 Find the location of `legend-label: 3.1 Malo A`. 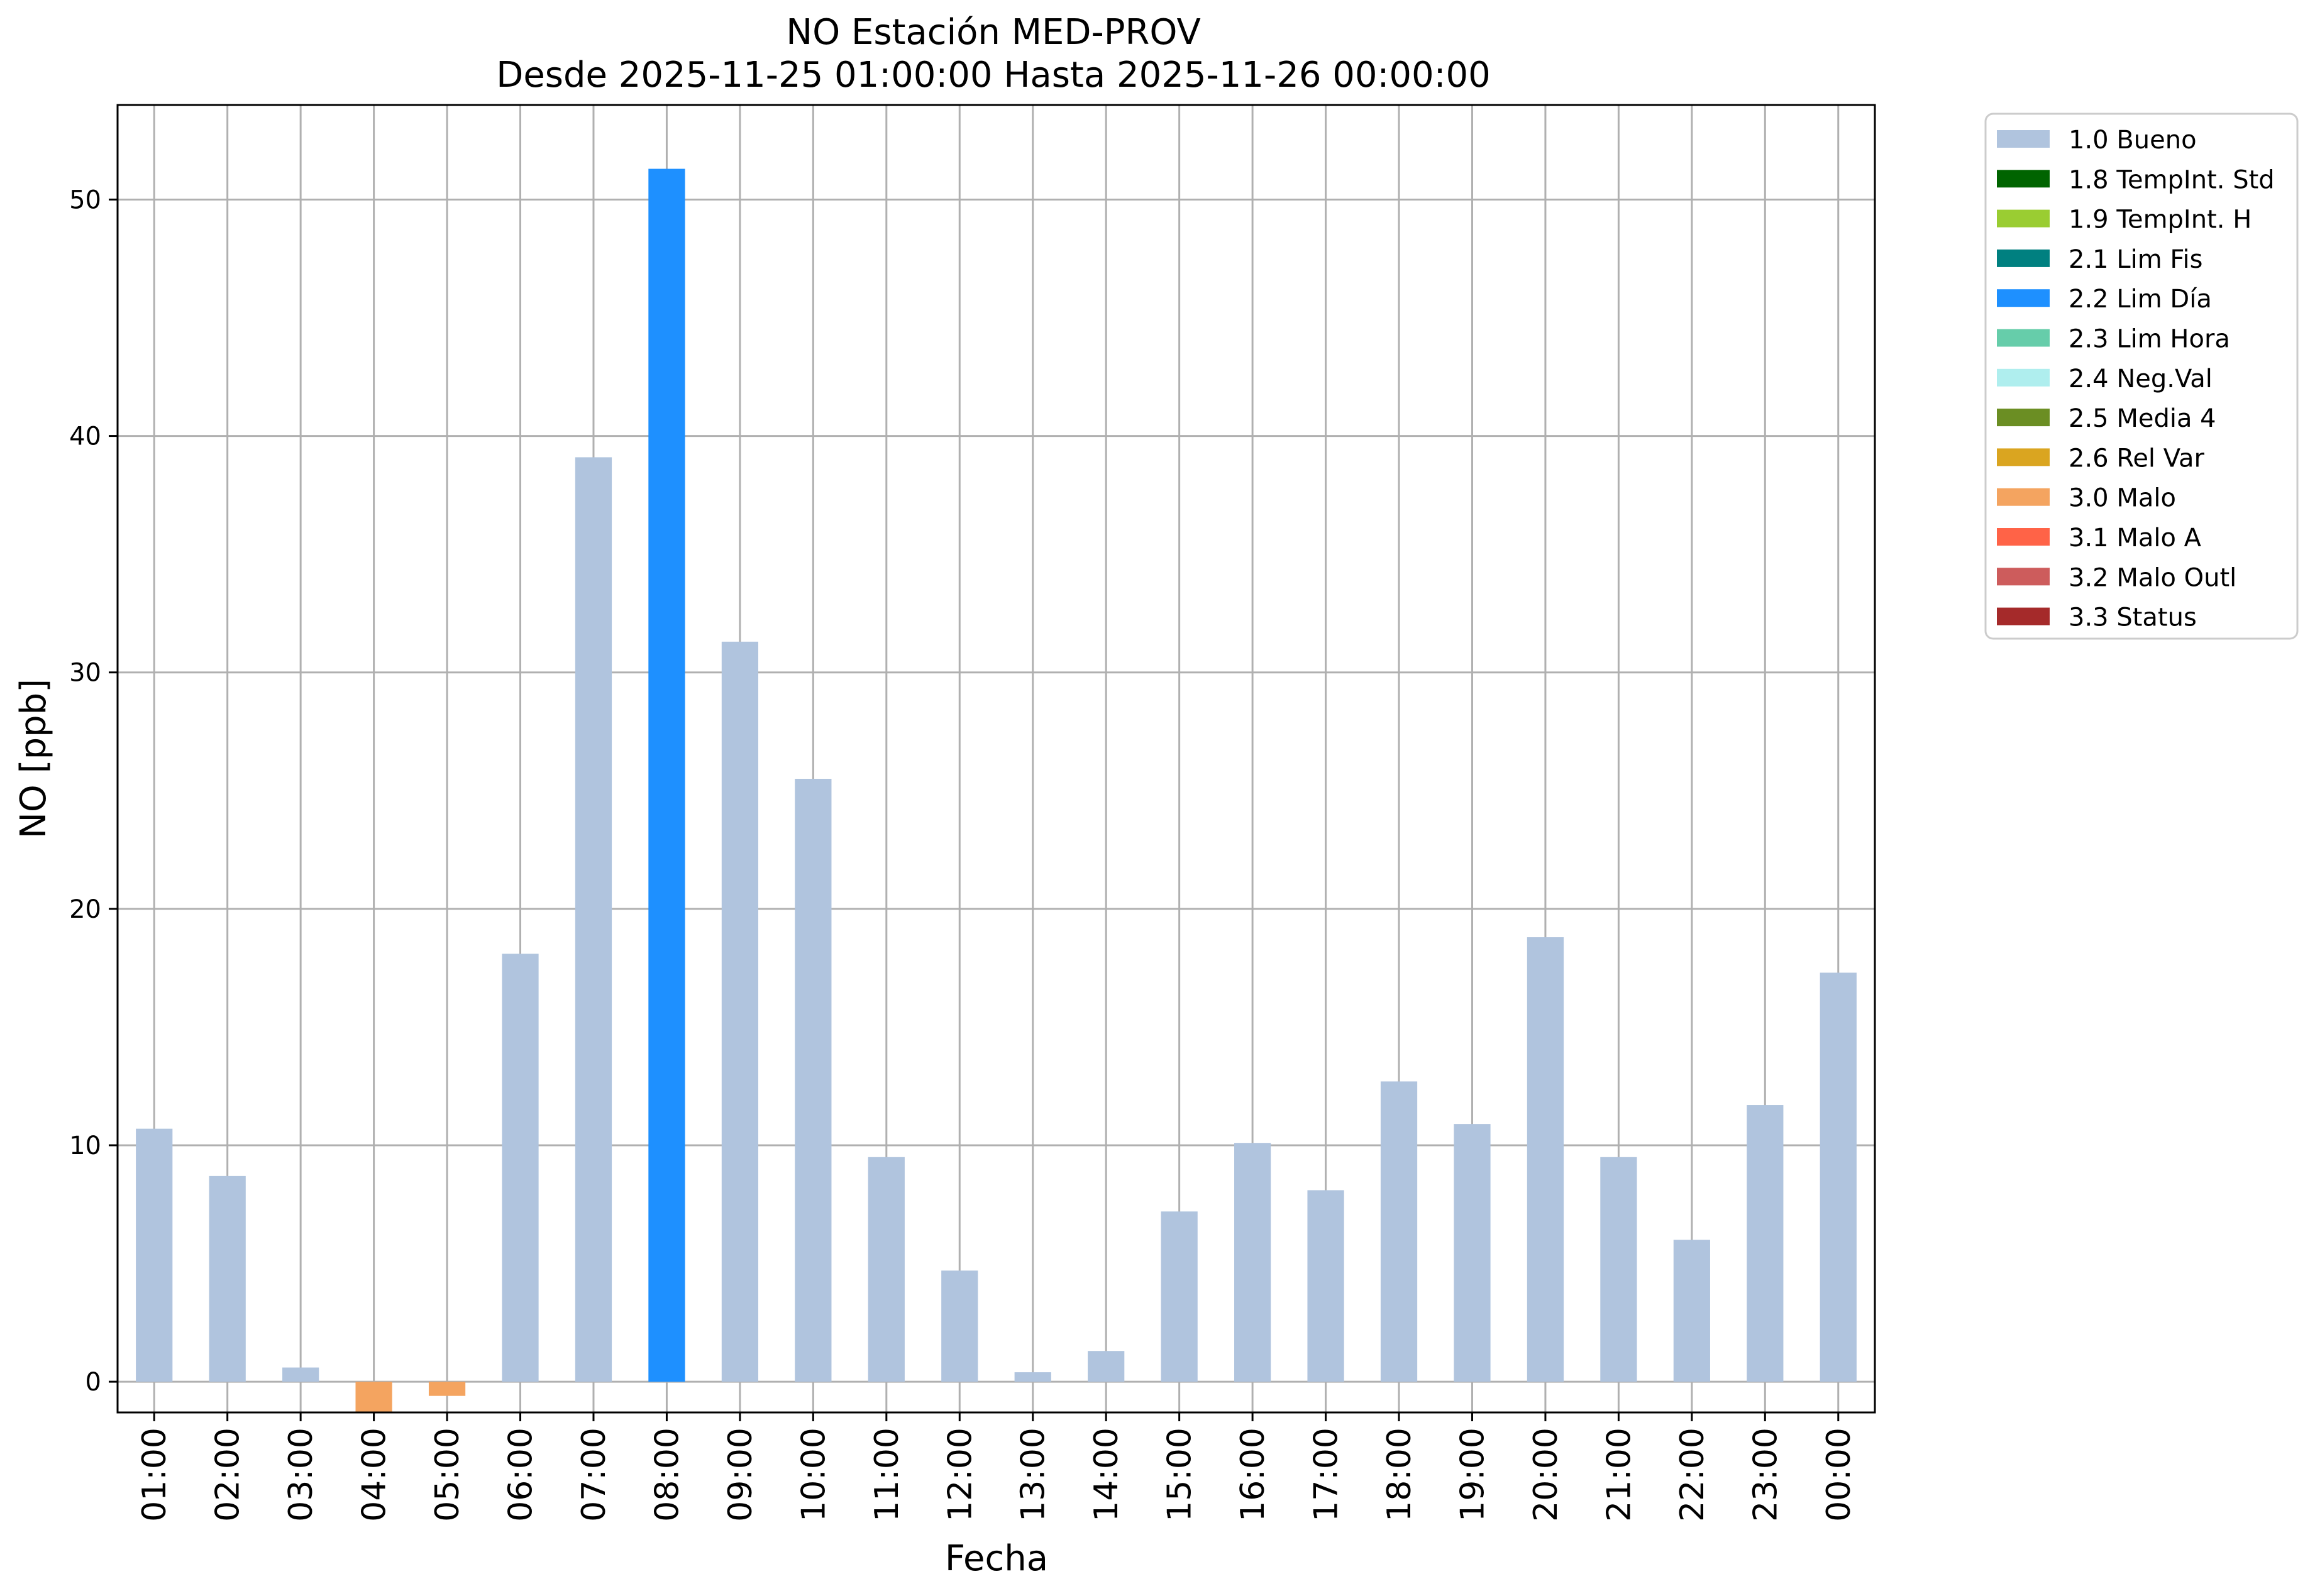

legend-label: 3.1 Malo A is located at coordinates (2135, 538).